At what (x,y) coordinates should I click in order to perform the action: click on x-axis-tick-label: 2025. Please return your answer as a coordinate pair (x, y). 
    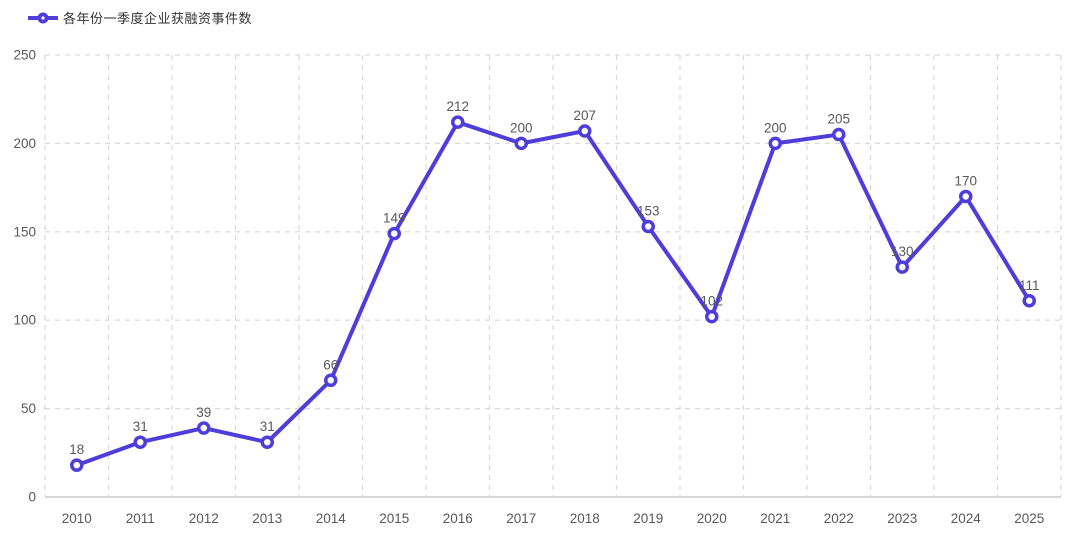
    Looking at the image, I should click on (1029, 518).